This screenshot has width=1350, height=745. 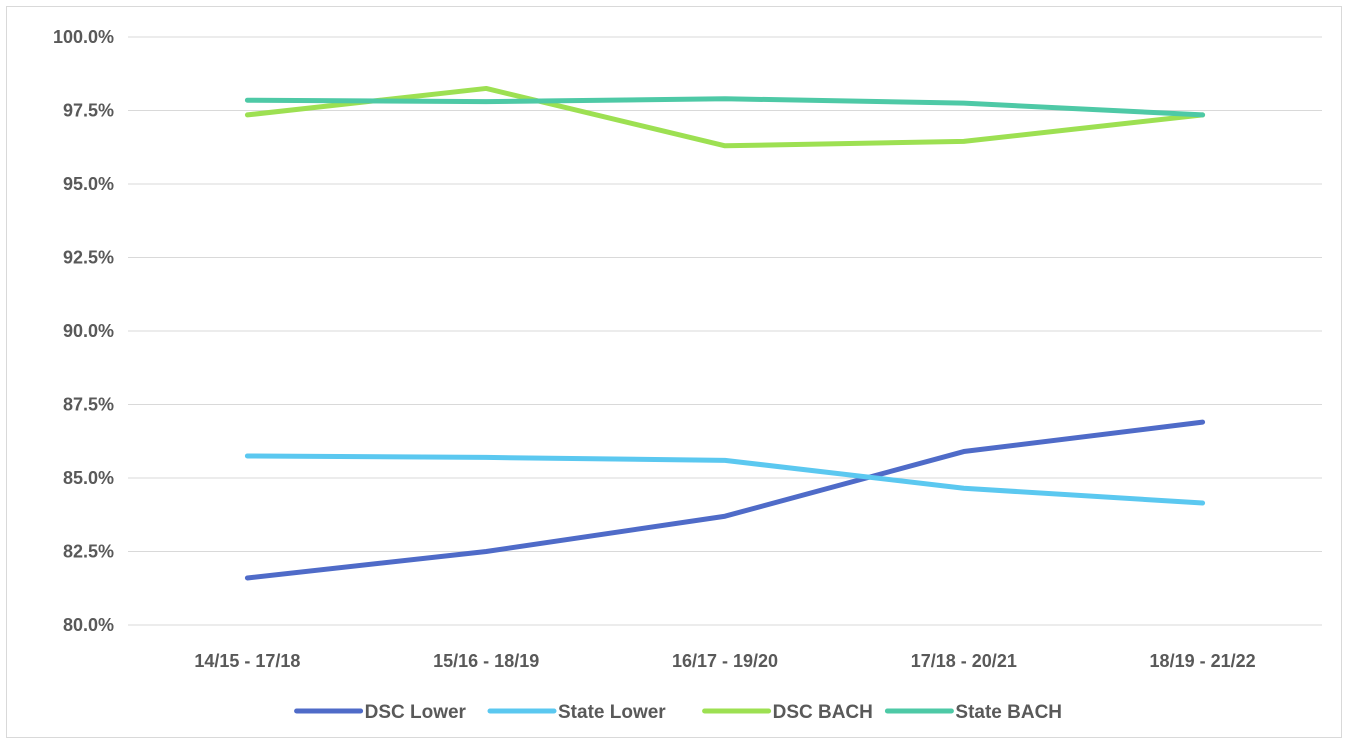 I want to click on x-tick-label: 17/18 - 20/21, so click(x=964, y=661).